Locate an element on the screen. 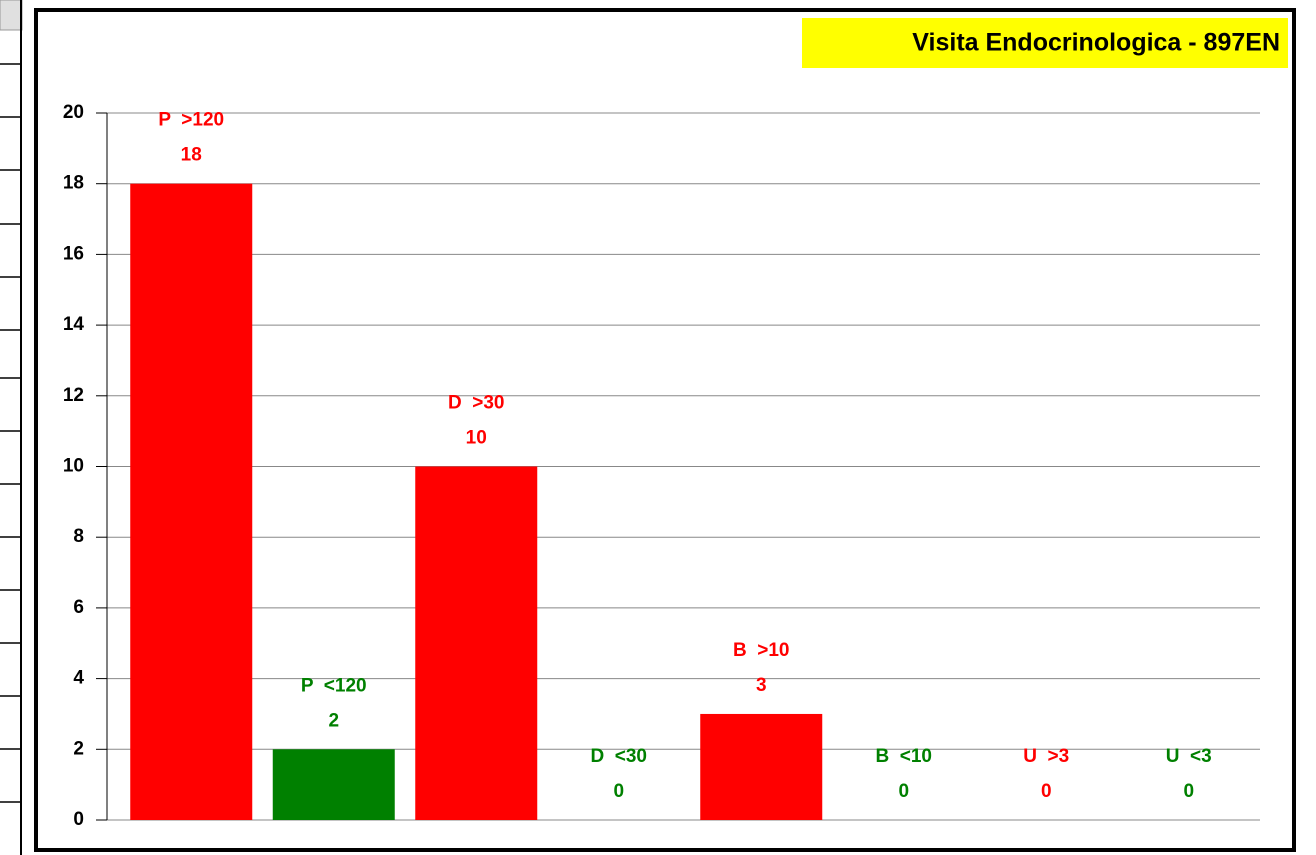 This screenshot has width=1316, height=855. y-tick-label: 8 is located at coordinates (78, 536).